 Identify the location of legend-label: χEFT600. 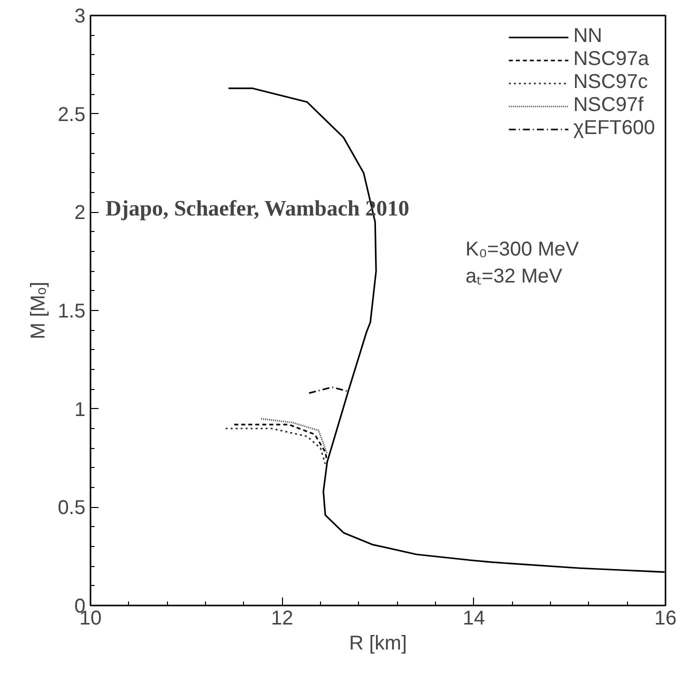
(614, 128).